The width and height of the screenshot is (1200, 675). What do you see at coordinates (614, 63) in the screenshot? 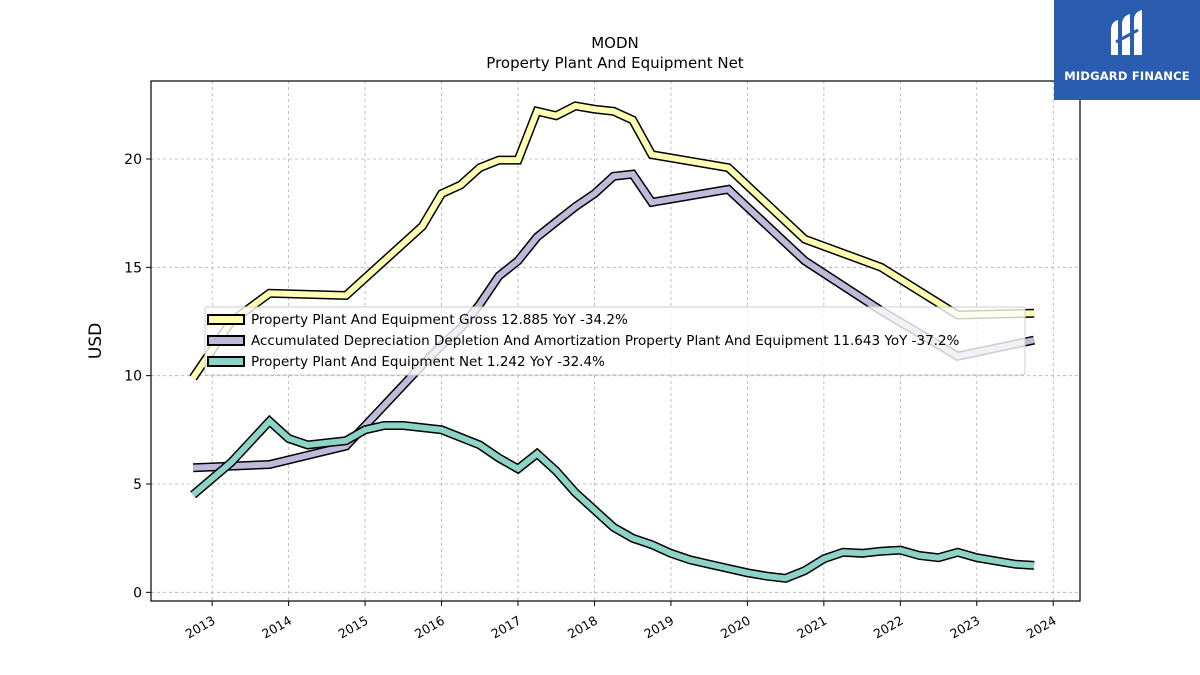
I see `chart-subtitle: Property Plant And Equipment Net` at bounding box center [614, 63].